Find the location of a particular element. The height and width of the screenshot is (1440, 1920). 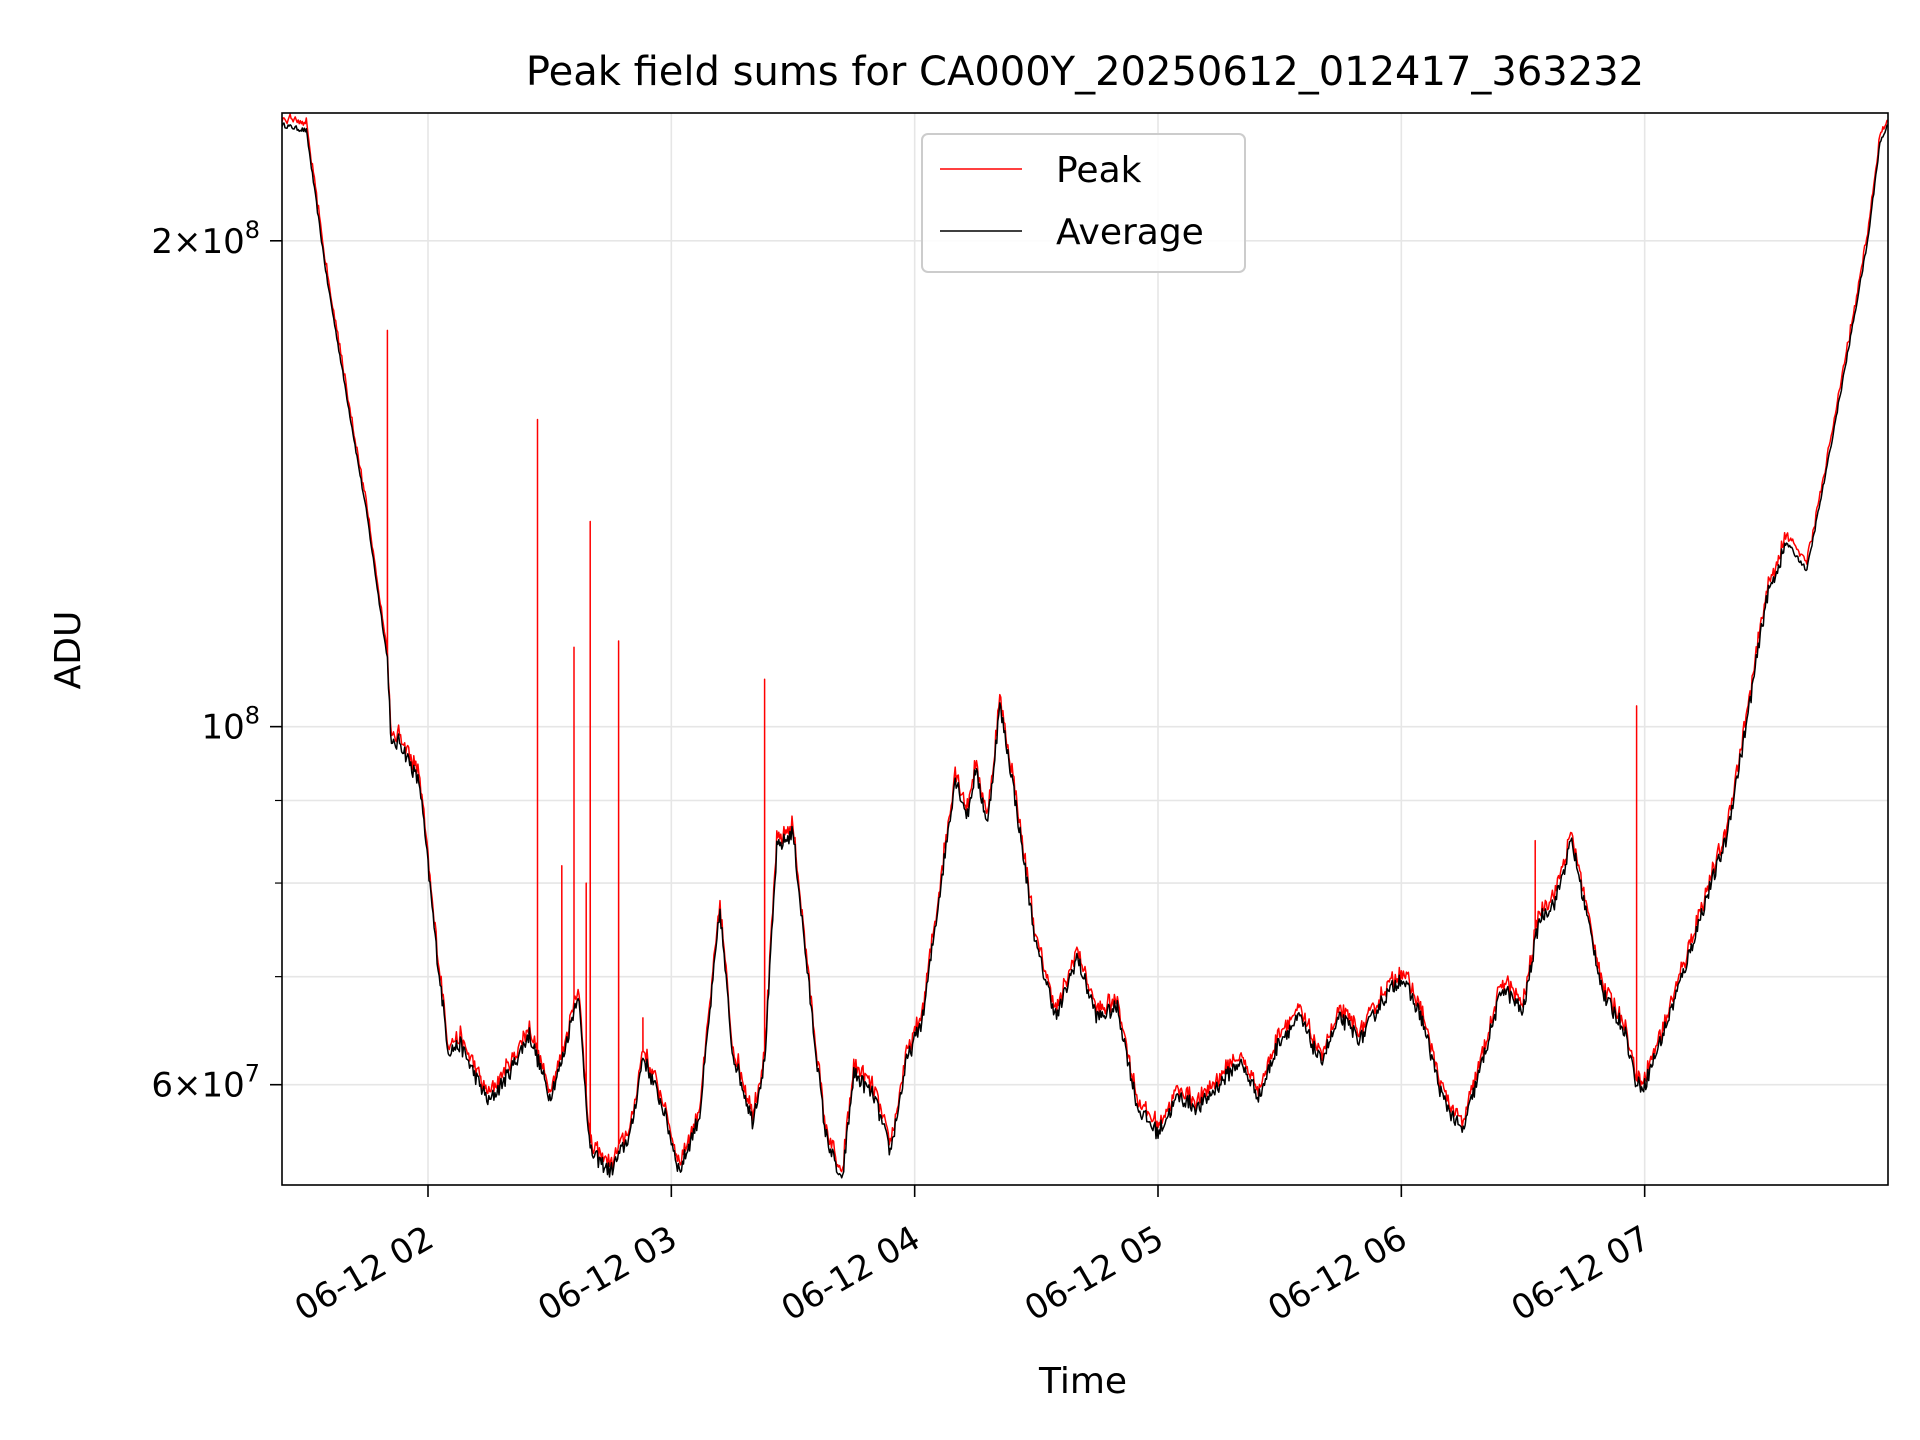

y-axis-label: ADU is located at coordinates (68, 650).